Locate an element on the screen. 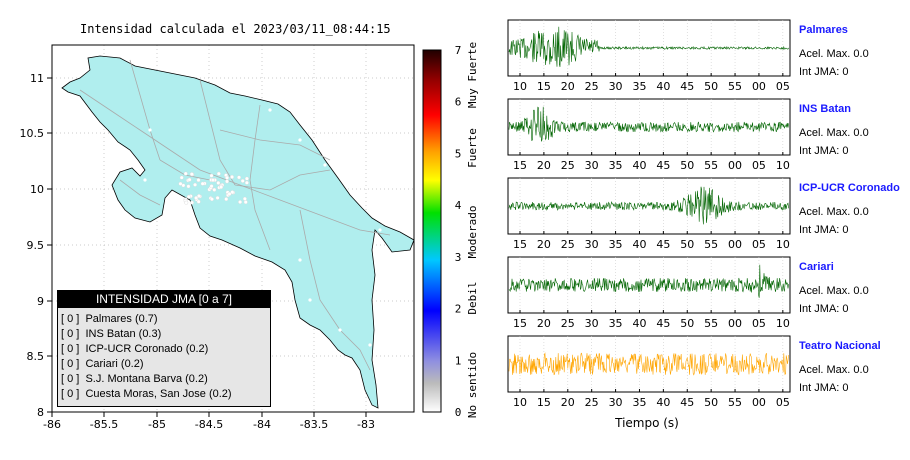 Image resolution: width=910 pixels, height=460 pixels. waveform-xlabel: Tiempo (s) is located at coordinates (646, 423).